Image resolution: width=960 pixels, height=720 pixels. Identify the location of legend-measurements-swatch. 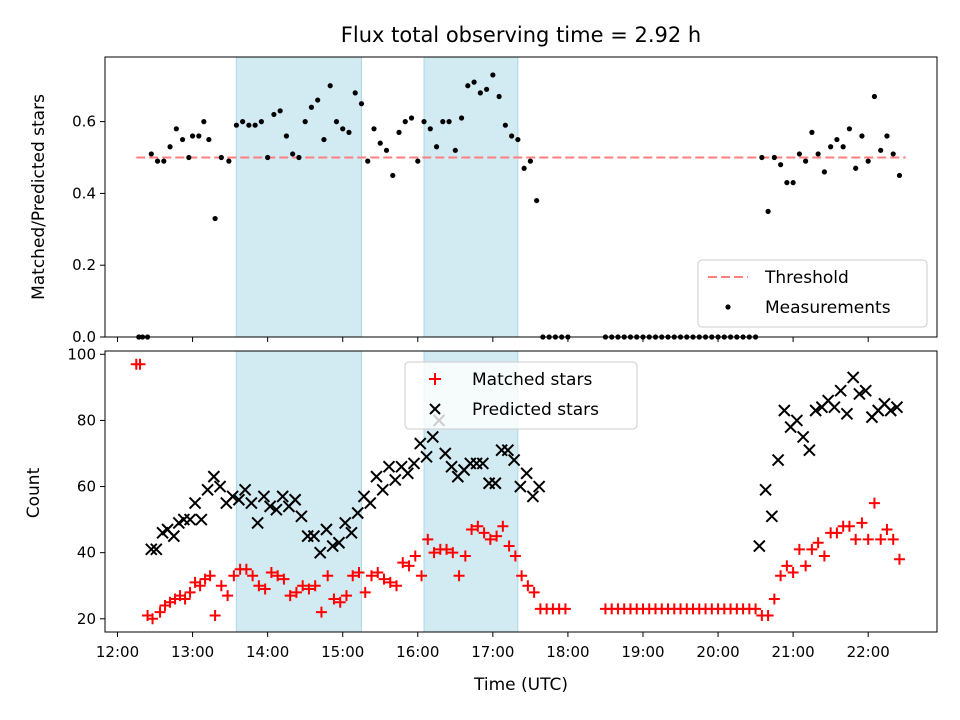
(728, 307).